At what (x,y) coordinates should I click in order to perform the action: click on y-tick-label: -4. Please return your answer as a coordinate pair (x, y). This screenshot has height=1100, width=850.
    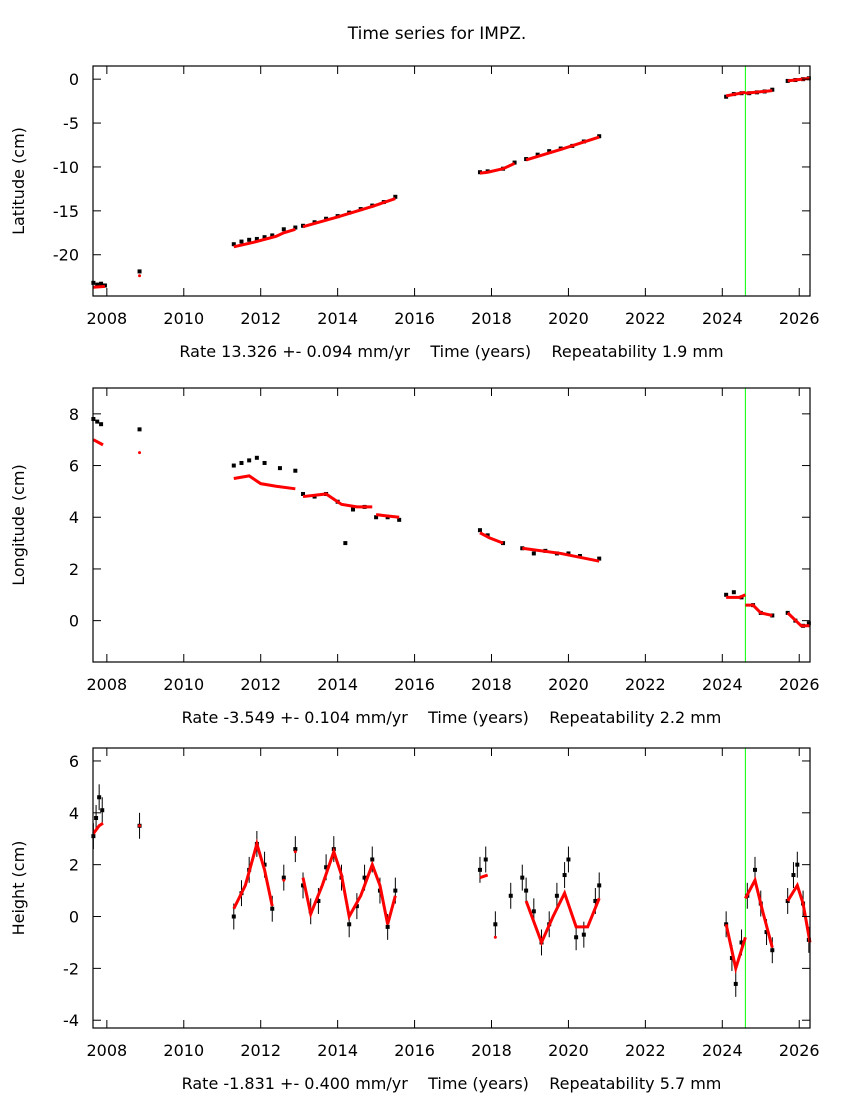
    Looking at the image, I should click on (71, 1020).